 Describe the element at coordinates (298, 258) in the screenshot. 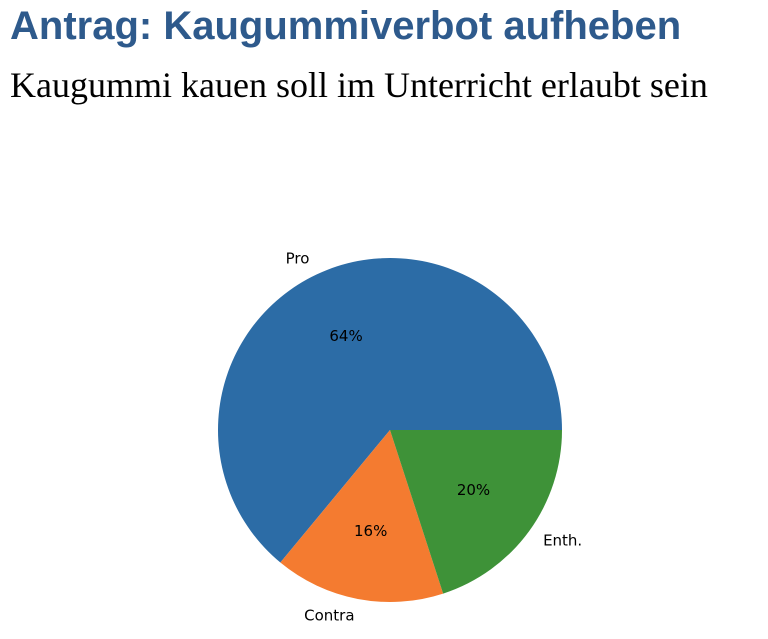

I see `slice-label: Pro` at that location.